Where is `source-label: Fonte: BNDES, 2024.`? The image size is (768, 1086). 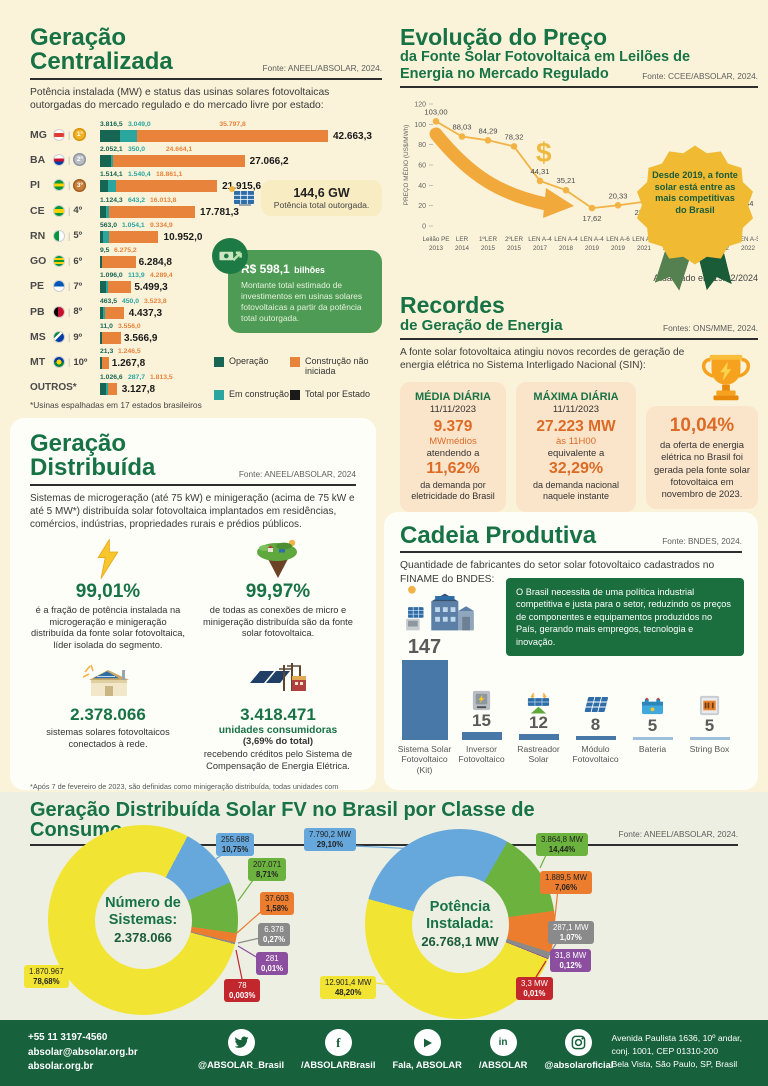
source-label: Fonte: BNDES, 2024. is located at coordinates (702, 541).